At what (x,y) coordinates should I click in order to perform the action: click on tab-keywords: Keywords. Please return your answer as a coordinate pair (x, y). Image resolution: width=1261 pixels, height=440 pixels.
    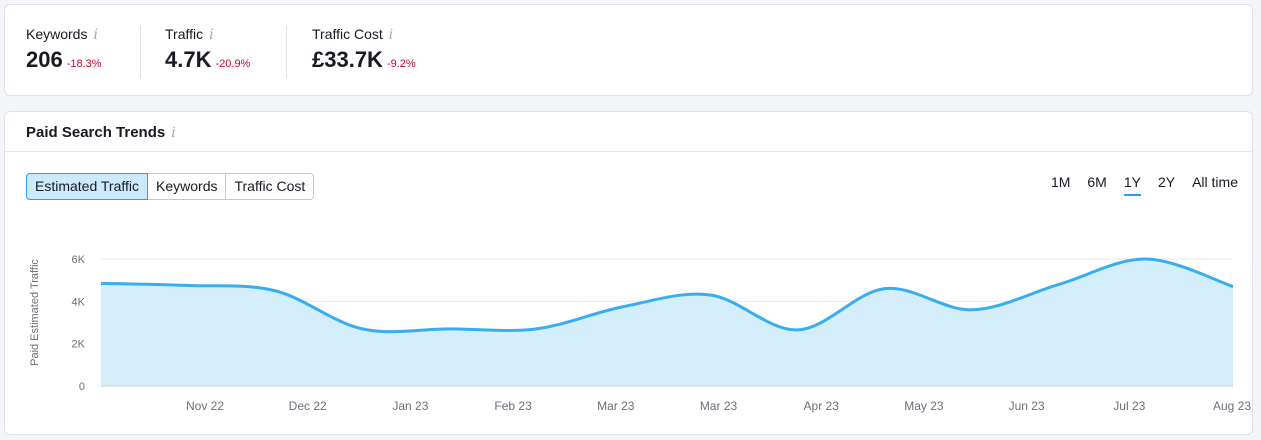
    Looking at the image, I should click on (187, 186).